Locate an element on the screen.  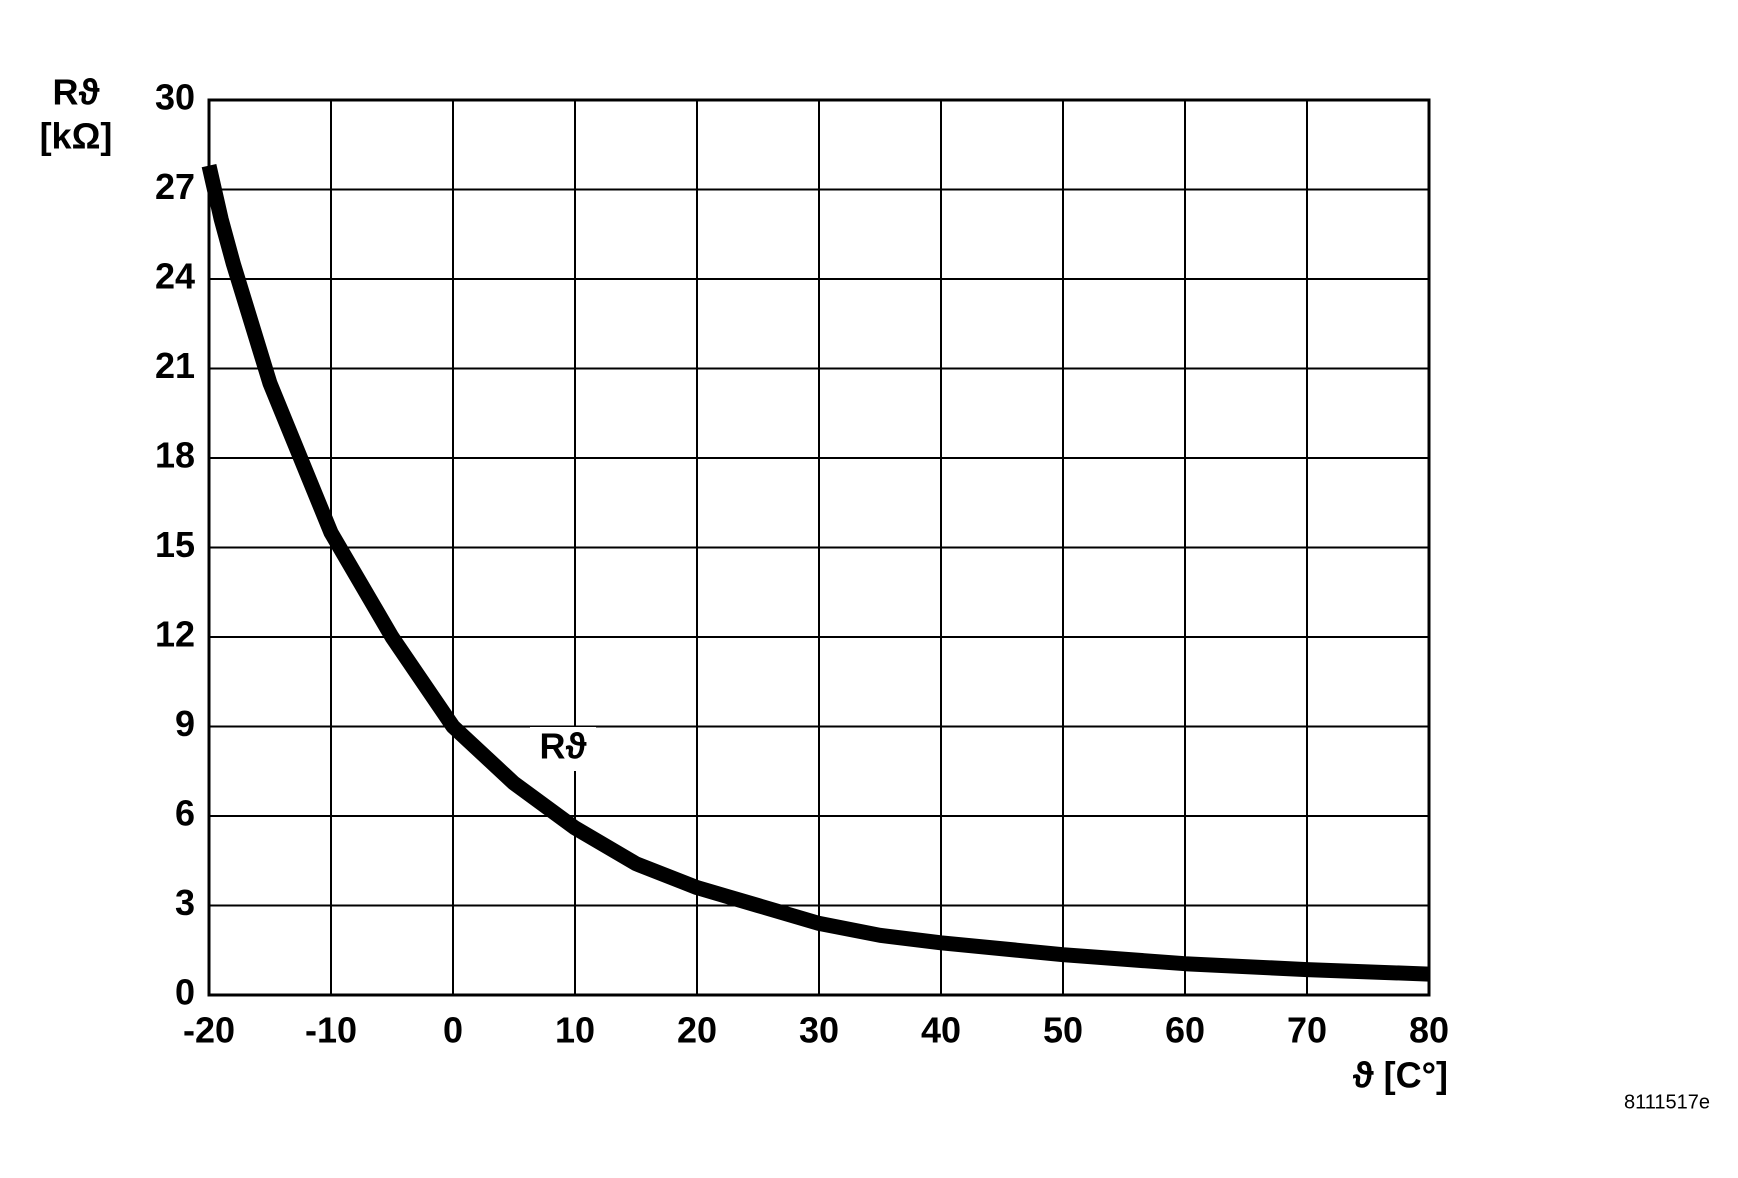
series-label: Rϑ is located at coordinates (563, 746).